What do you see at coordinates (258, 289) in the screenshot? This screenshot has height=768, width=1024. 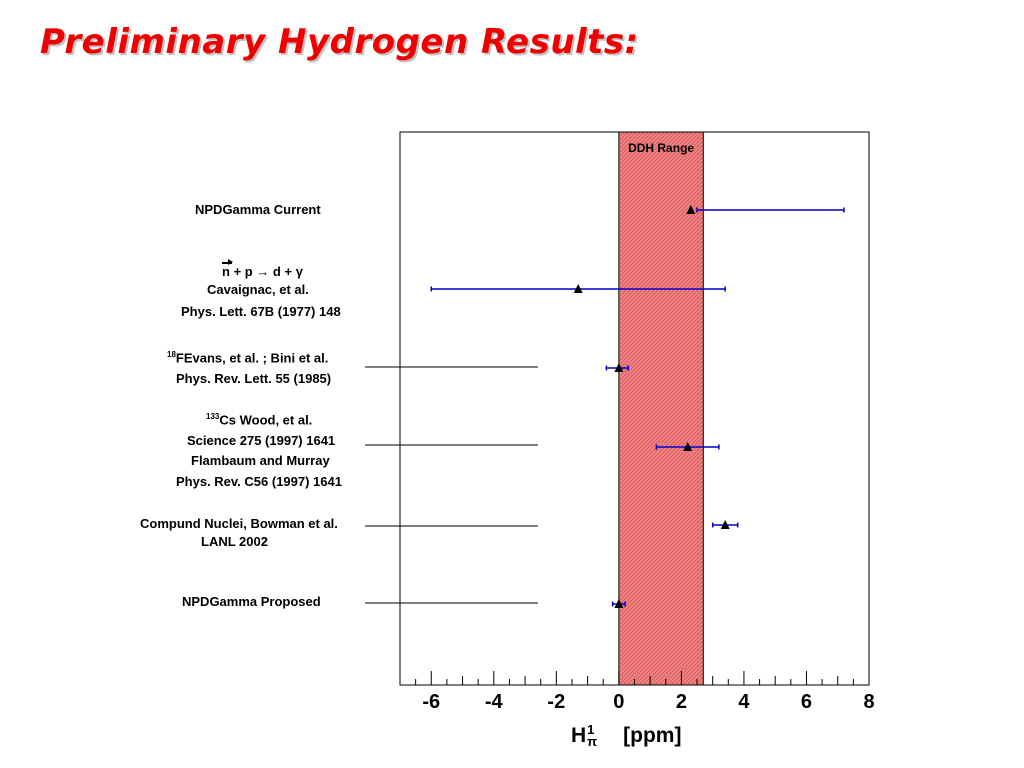 I see `label-cavaignac-authors: Cavaignac, et al.` at bounding box center [258, 289].